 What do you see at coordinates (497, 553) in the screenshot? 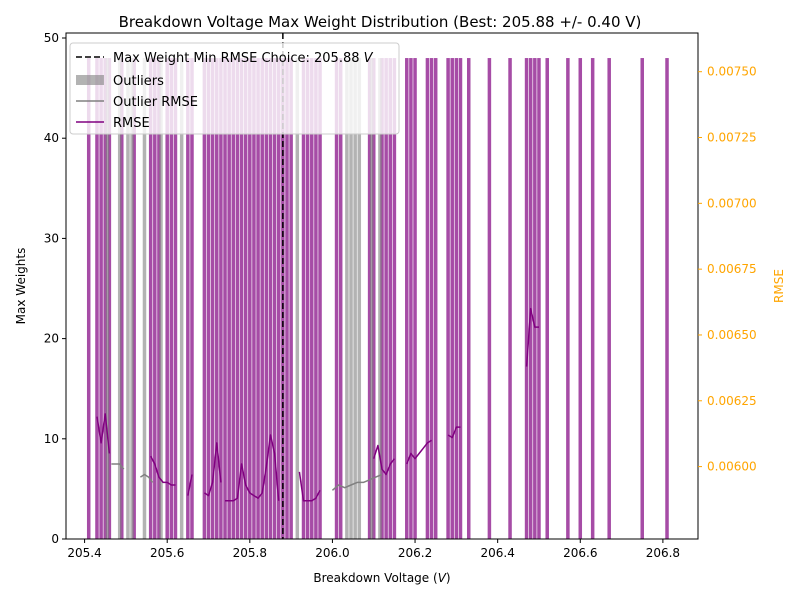
I see `x-tick-label: 206.4` at bounding box center [497, 553].